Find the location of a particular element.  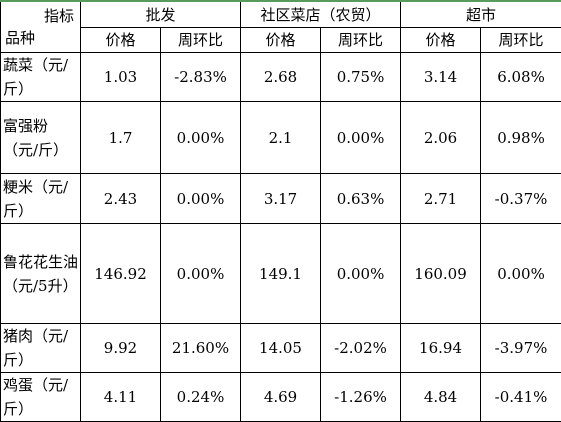

table-cell: 2.06 is located at coordinates (441, 138).